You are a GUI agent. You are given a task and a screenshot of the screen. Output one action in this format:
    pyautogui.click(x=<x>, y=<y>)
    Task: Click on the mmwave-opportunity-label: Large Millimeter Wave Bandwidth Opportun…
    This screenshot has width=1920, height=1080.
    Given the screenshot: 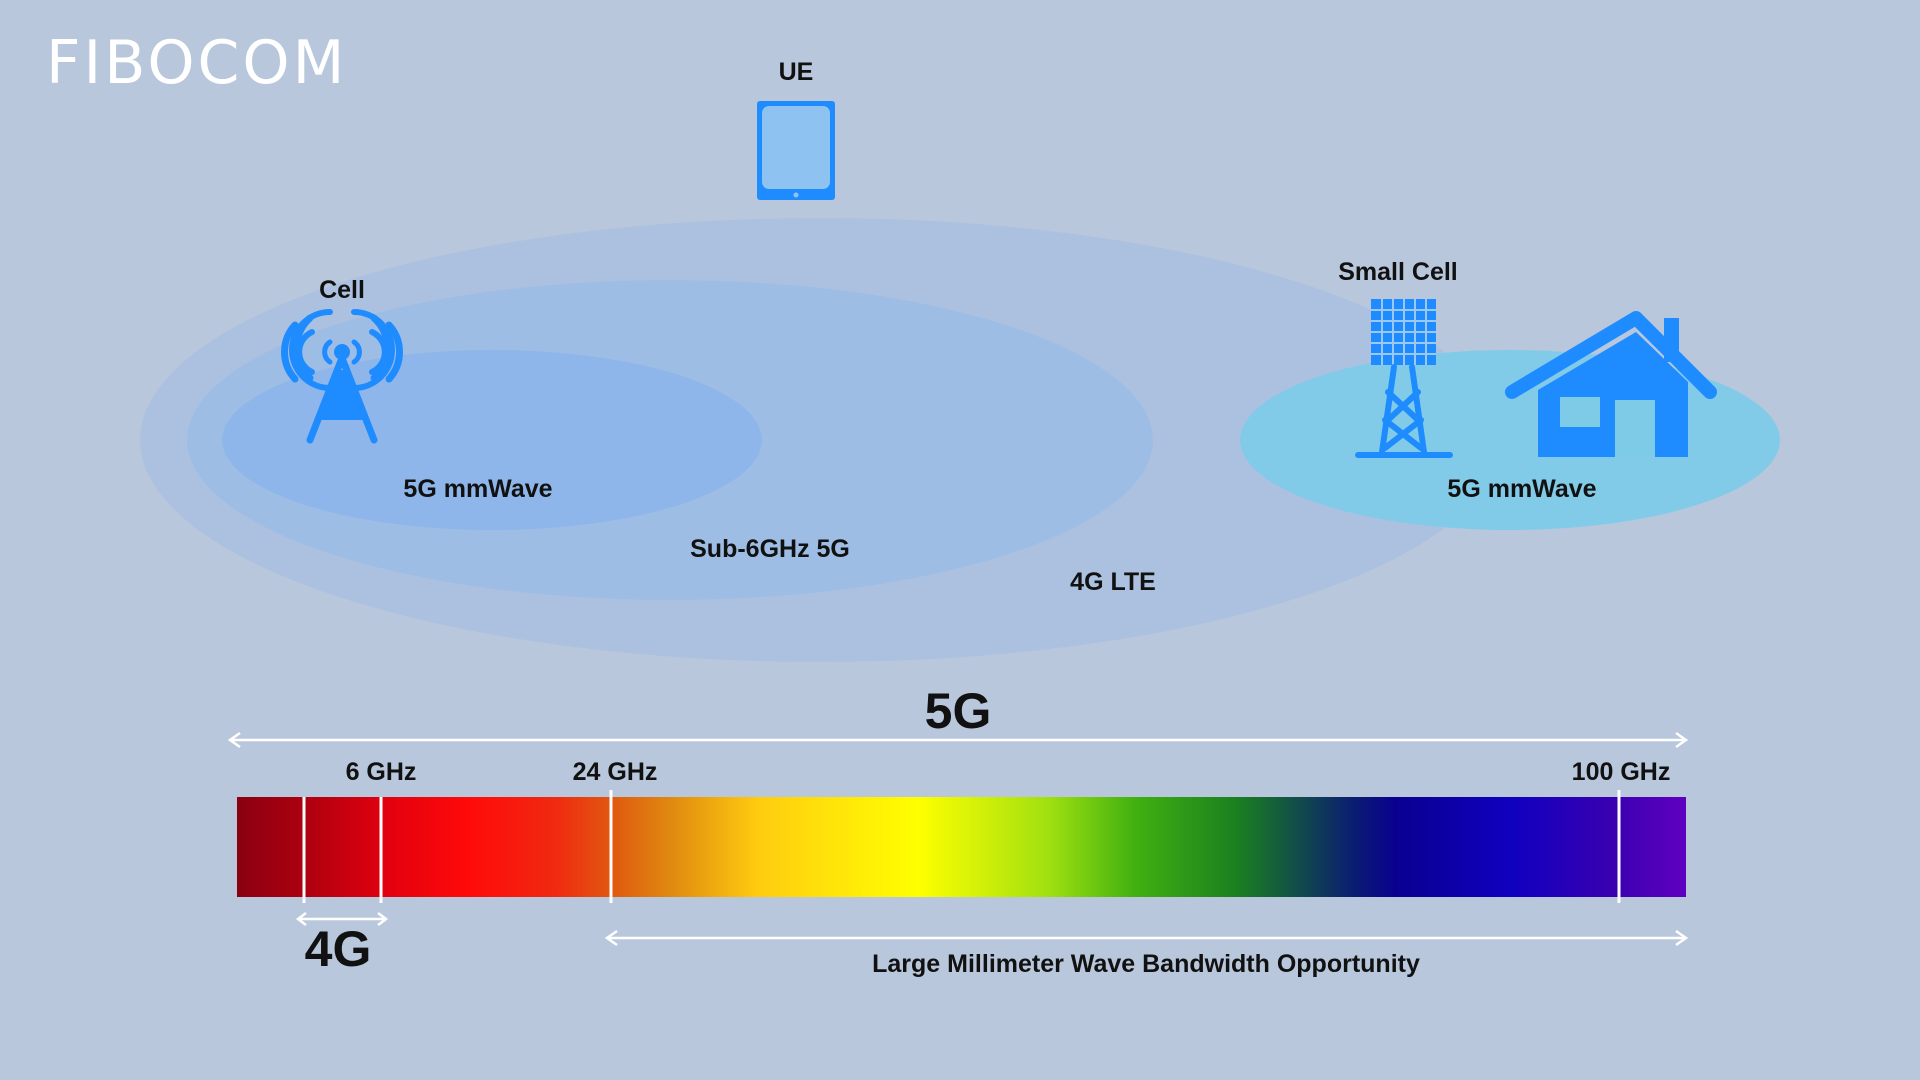 What is the action you would take?
    pyautogui.click(x=1146, y=964)
    